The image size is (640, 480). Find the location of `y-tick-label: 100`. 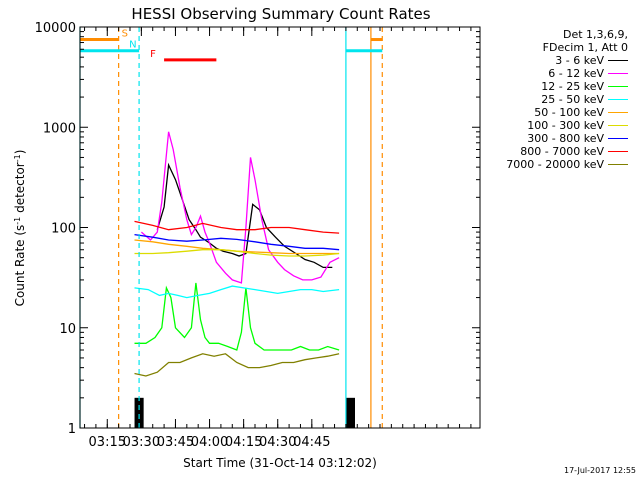

y-tick-label: 100 is located at coordinates (63, 229).